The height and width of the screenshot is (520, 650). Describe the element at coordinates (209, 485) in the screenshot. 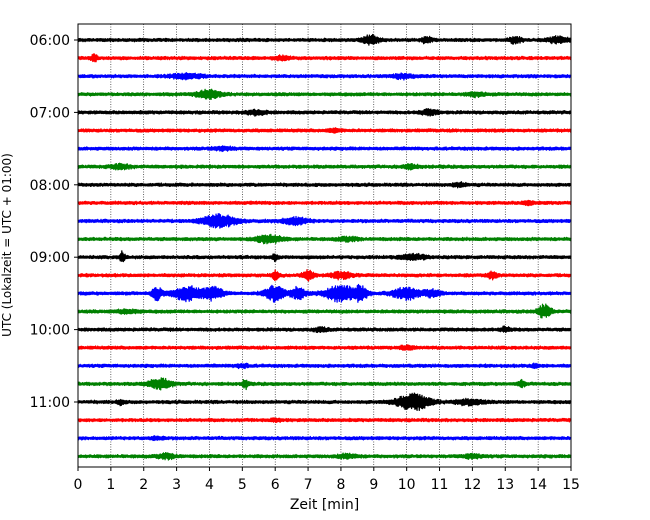

I see `x-tick-label-4: 4` at that location.